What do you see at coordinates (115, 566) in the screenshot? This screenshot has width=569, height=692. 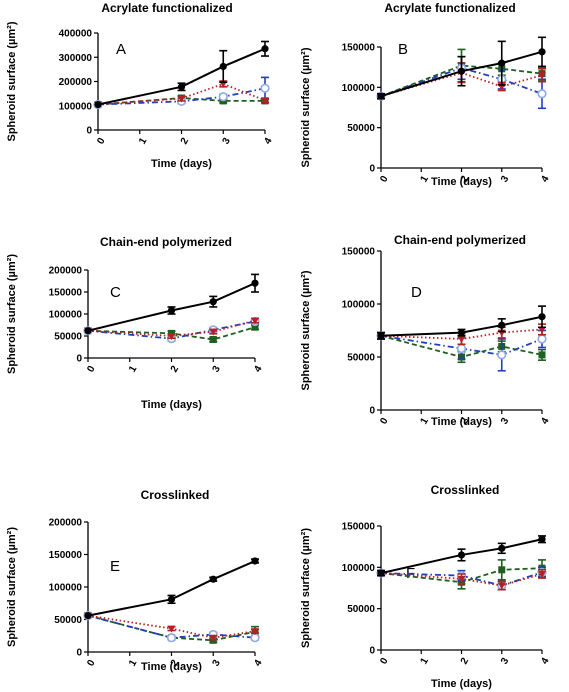 I see `panel-letter: E` at bounding box center [115, 566].